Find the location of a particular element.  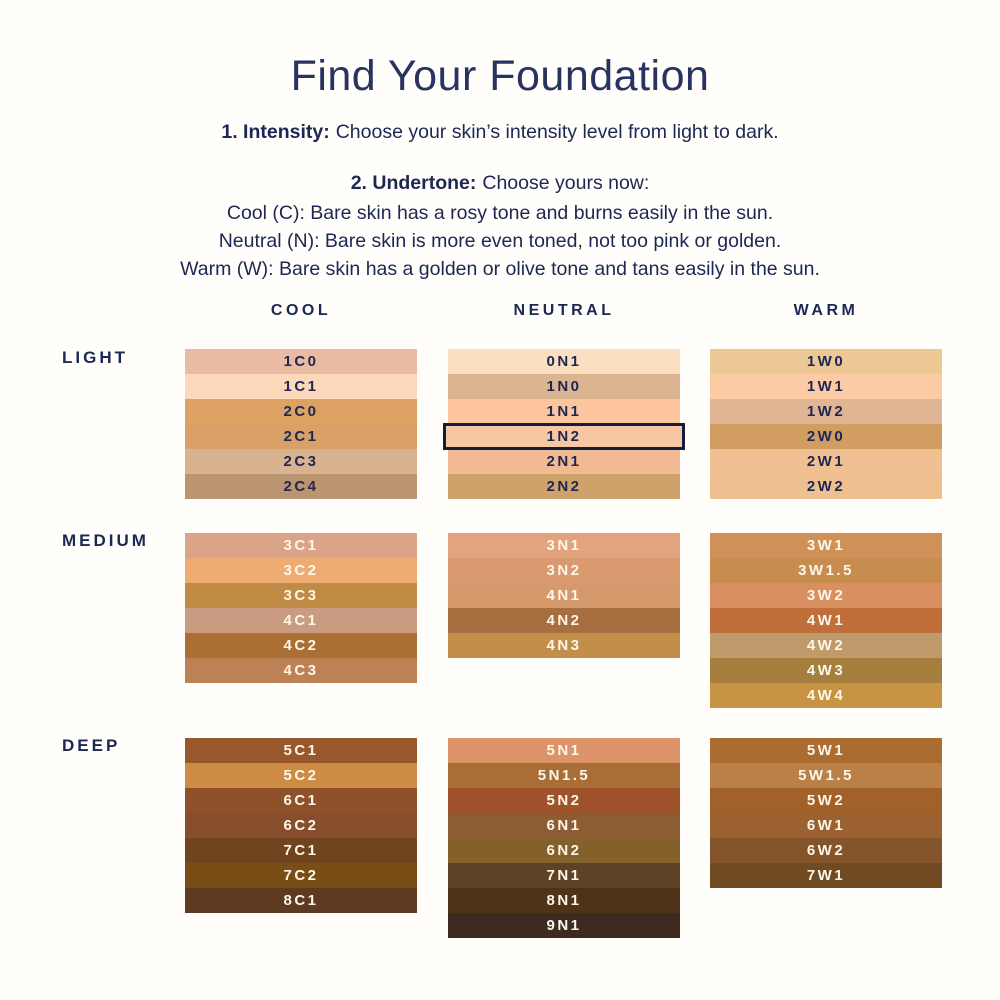

shade-swatch-6C2: 6C2 is located at coordinates (301, 825).